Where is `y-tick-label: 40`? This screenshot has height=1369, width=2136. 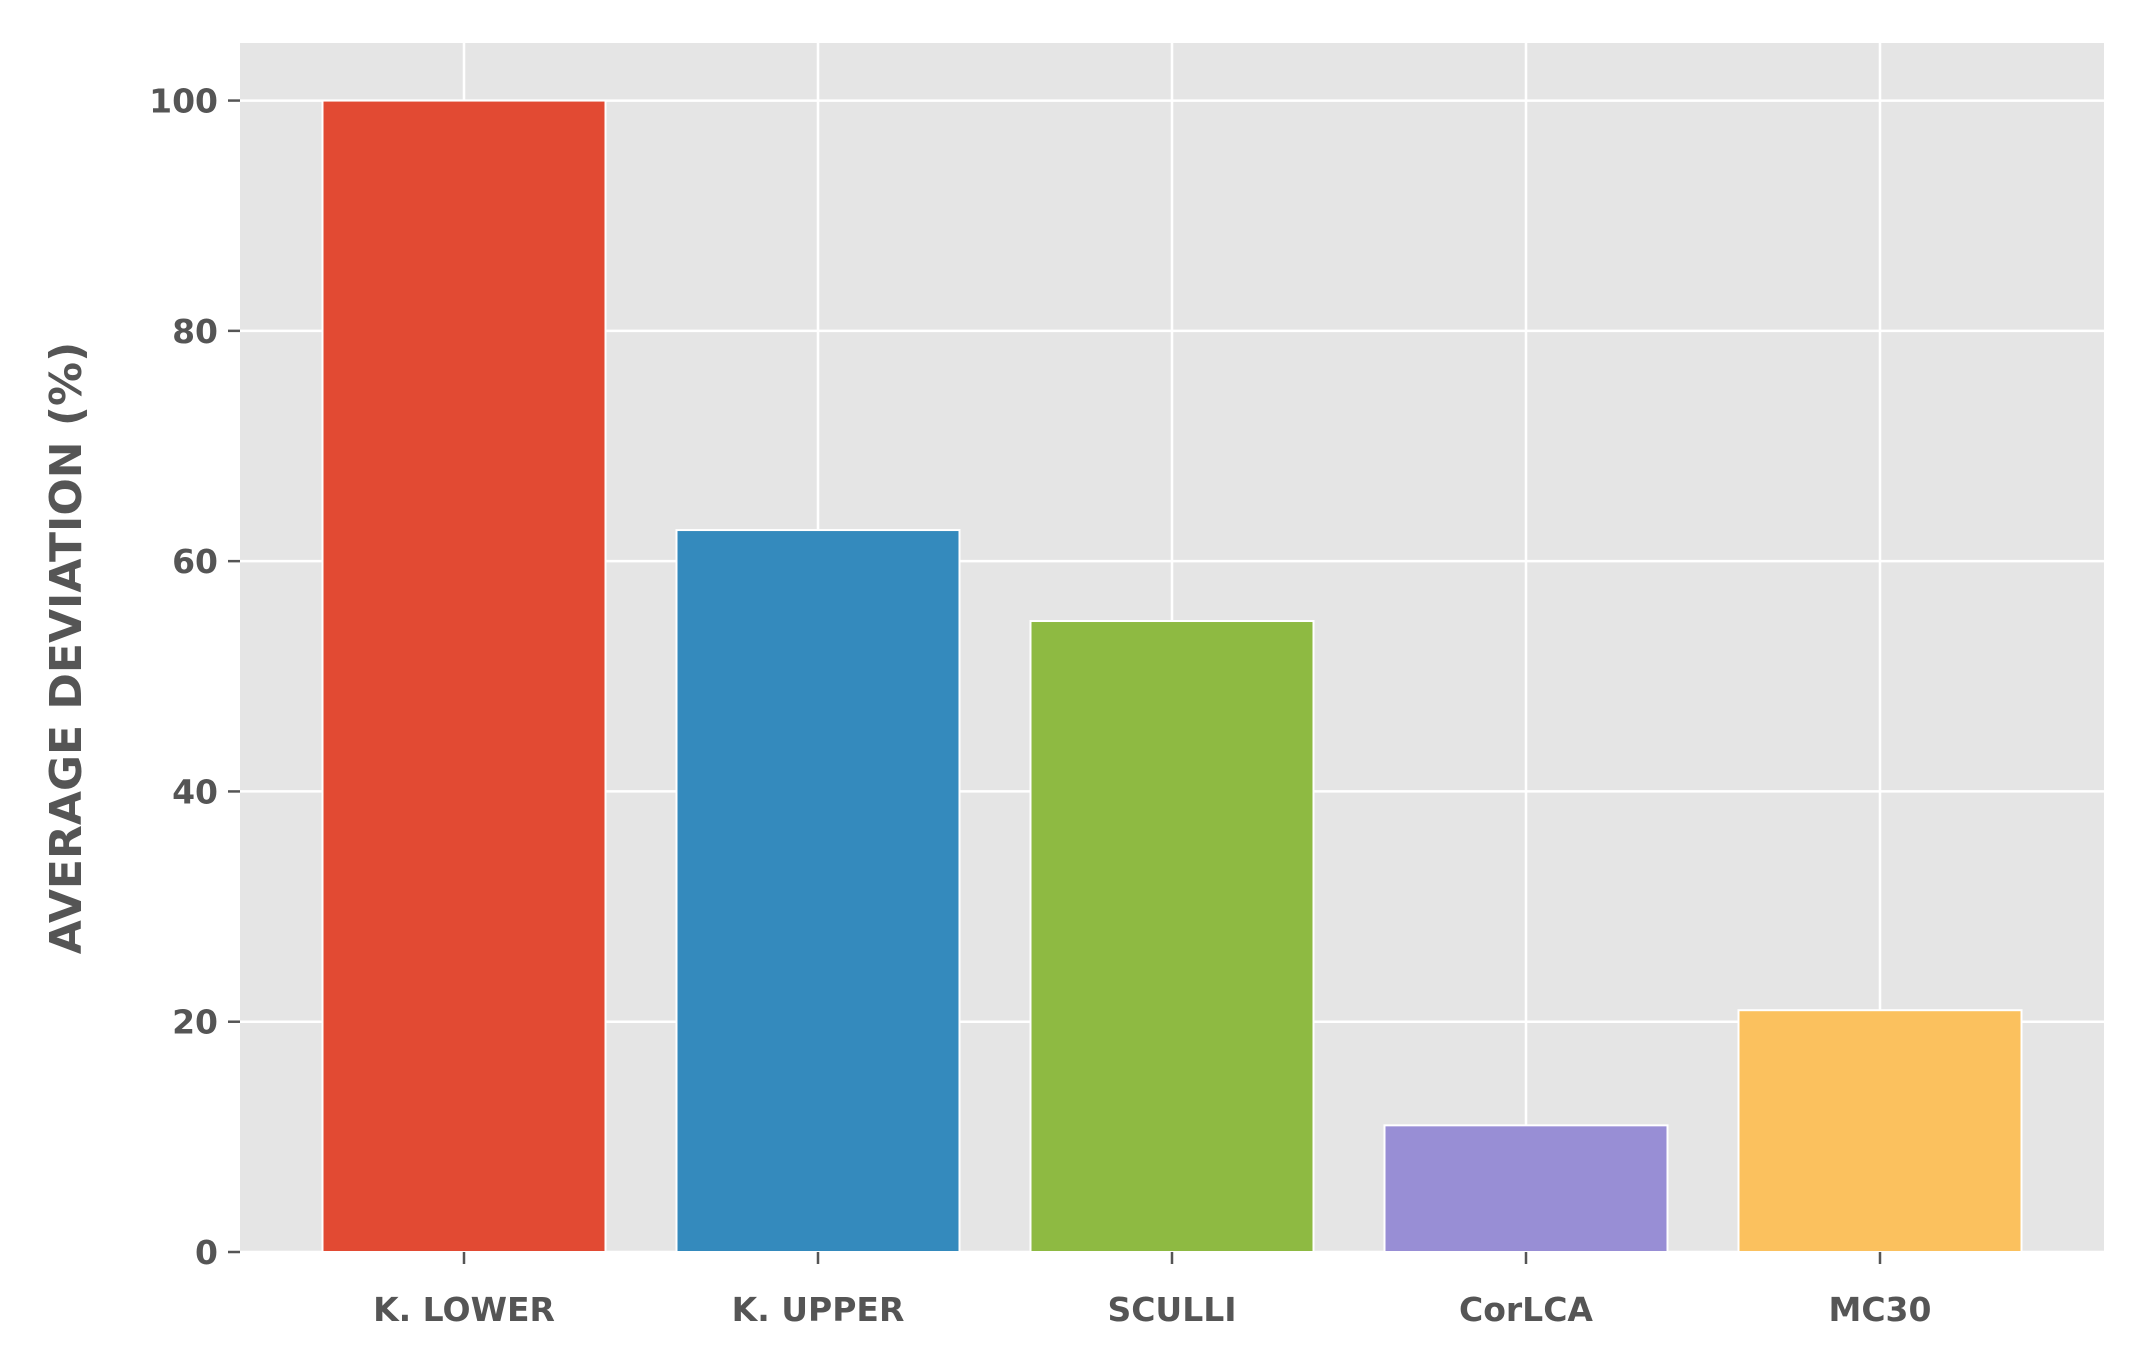
y-tick-label: 40 is located at coordinates (195, 791).